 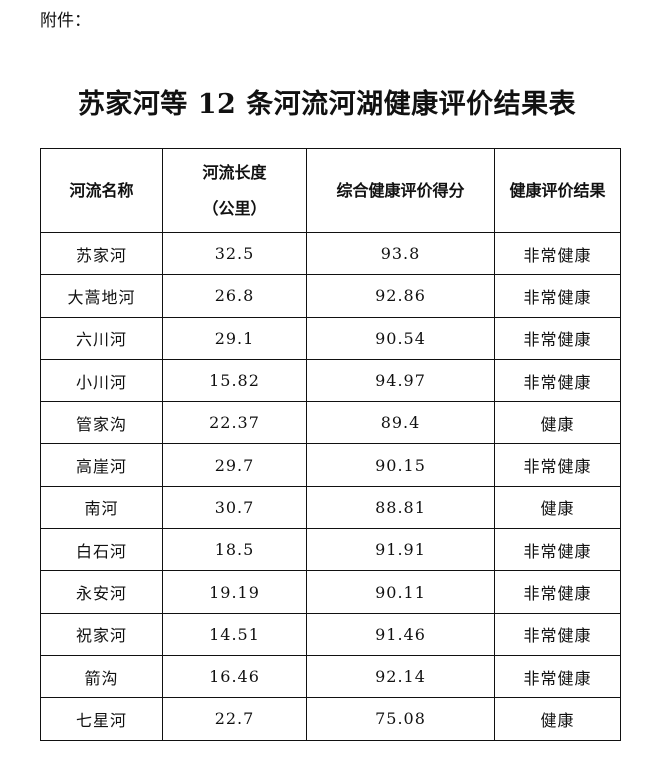 I want to click on table-row: 七星河 22.7 75.08 健康, so click(x=330, y=719).